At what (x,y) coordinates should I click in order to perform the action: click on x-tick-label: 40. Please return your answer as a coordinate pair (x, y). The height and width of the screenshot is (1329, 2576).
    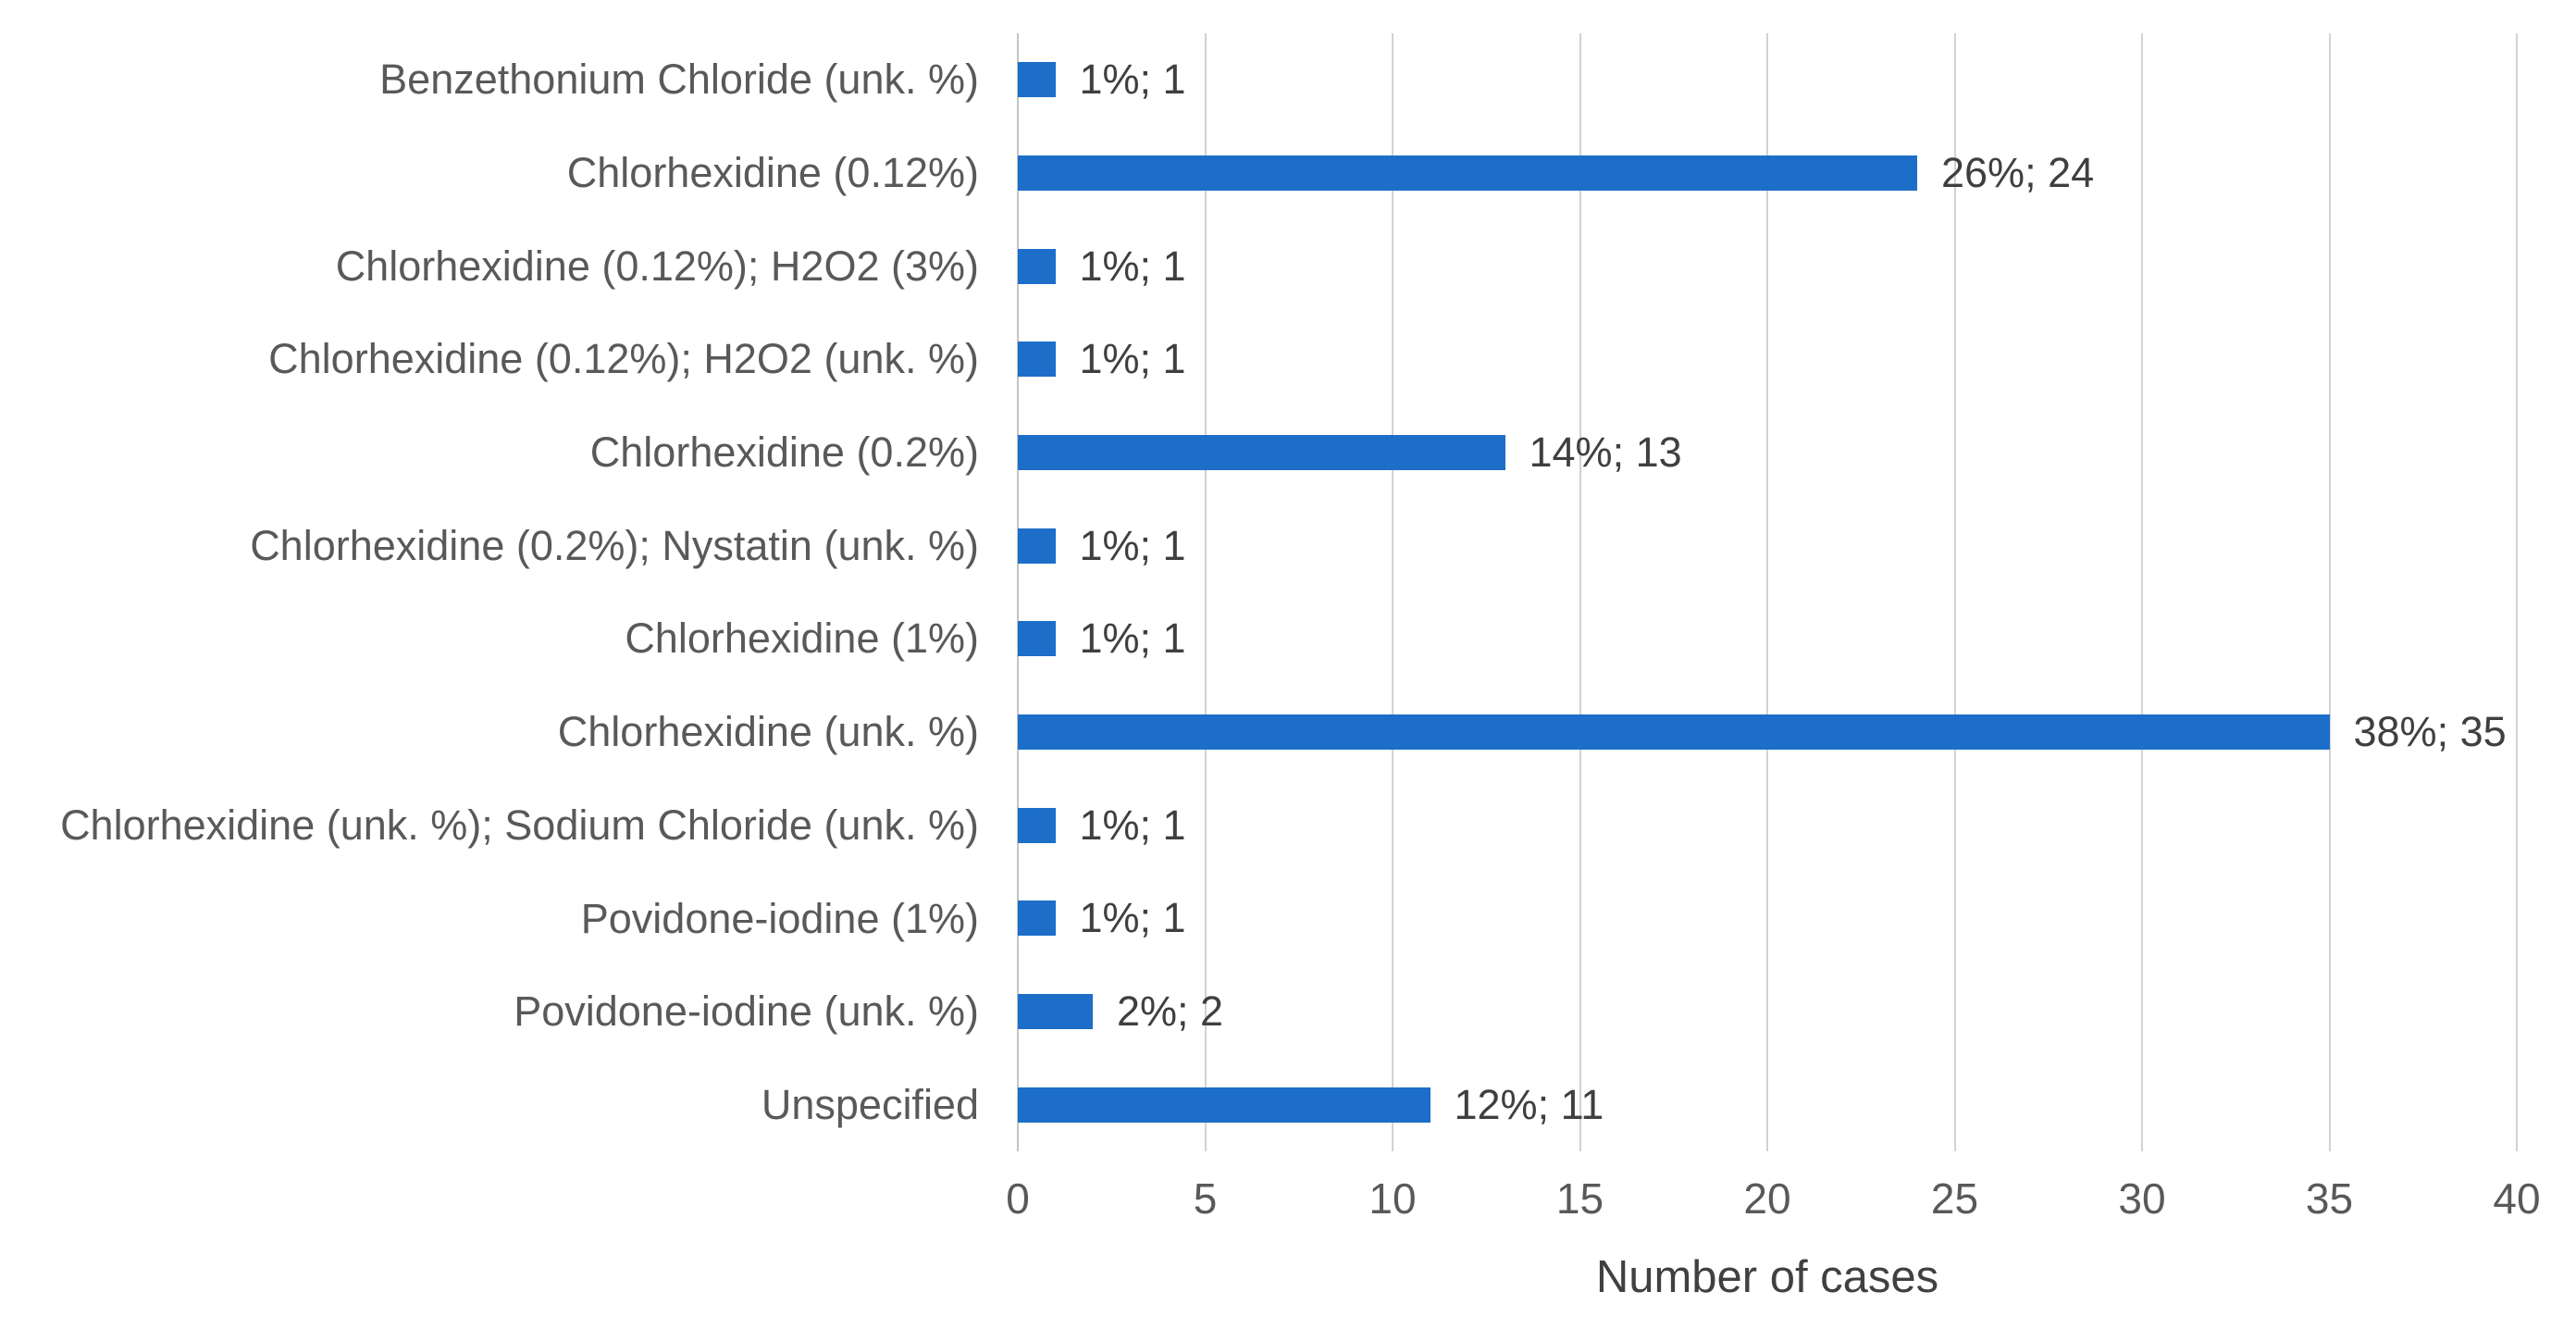
    Looking at the image, I should click on (2517, 1198).